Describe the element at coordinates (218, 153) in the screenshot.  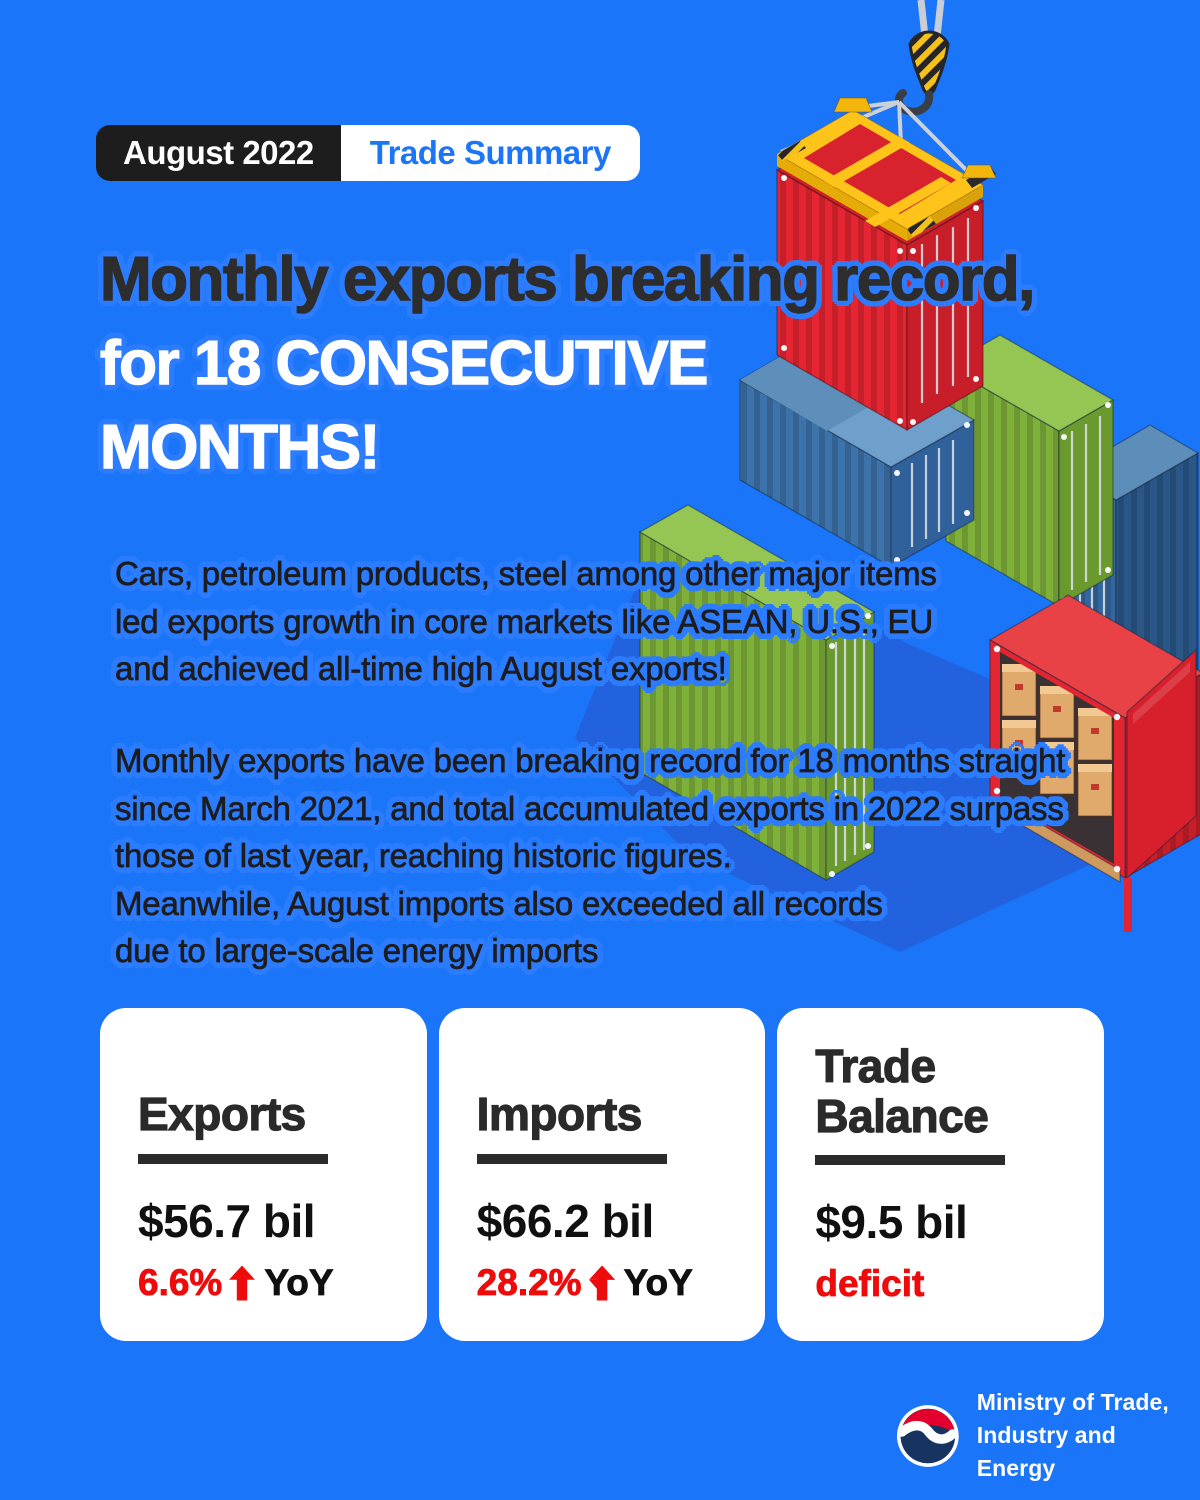
I see `badge-month: August 2022` at that location.